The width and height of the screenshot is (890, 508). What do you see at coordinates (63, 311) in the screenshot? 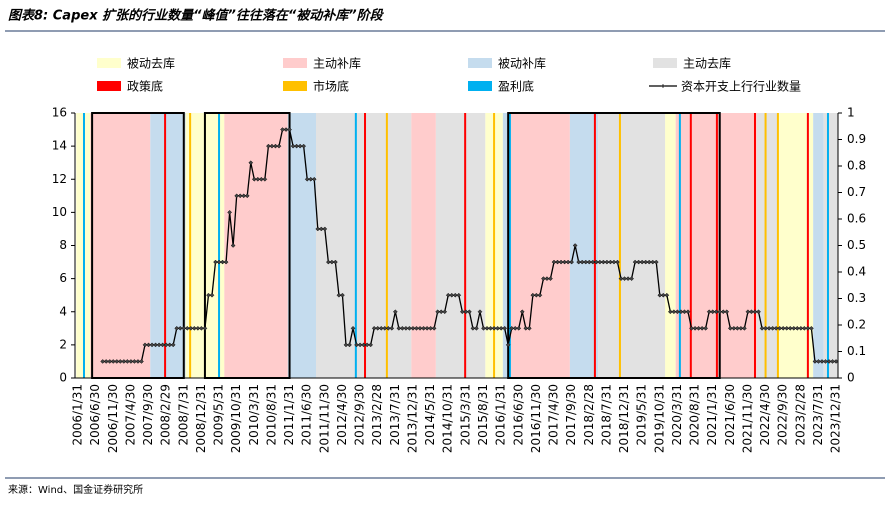
I see `y-tick-label: 4` at bounding box center [63, 311].